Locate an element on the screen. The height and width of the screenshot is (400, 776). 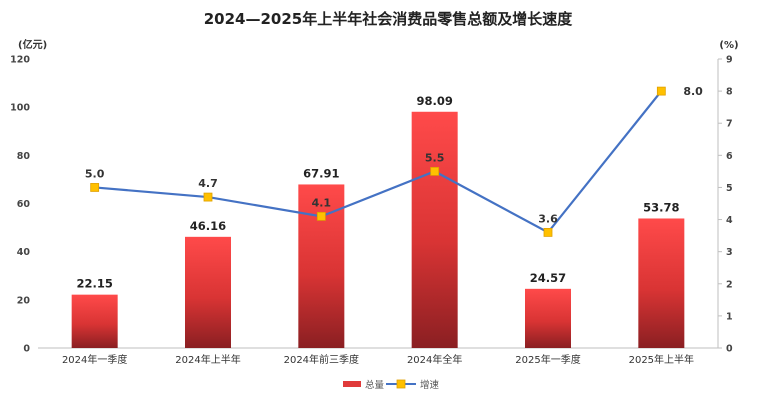
left-tick-label: 100 is located at coordinates (20, 108).